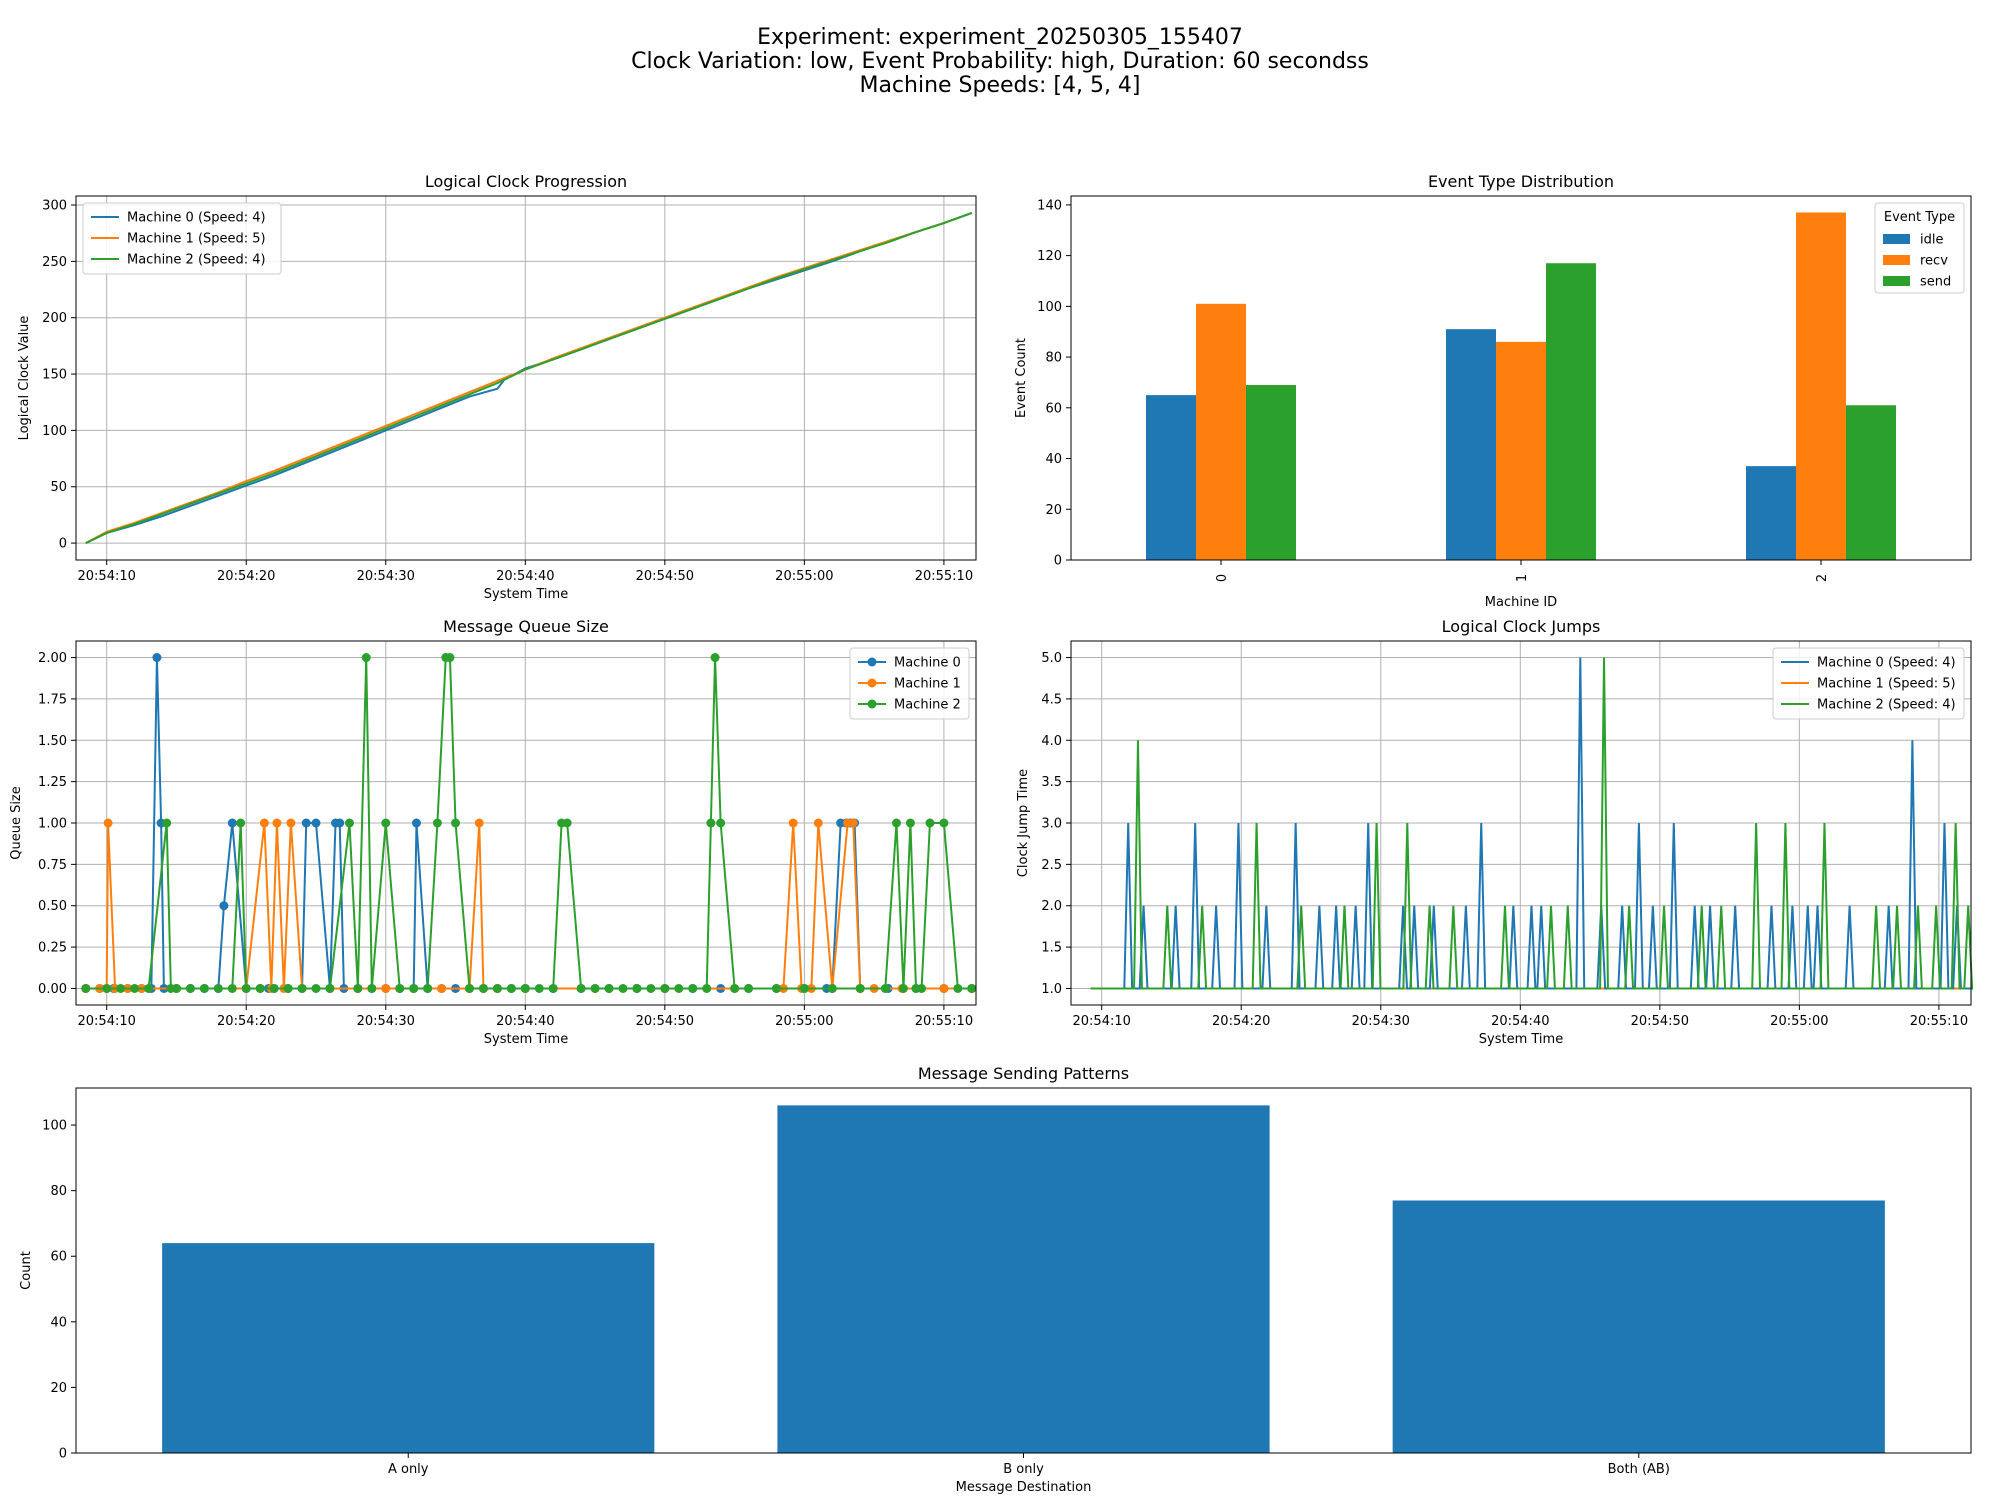 The image size is (2000, 1500). Describe the element at coordinates (1049, 307) in the screenshot. I see `y-tick-label: 100` at that location.